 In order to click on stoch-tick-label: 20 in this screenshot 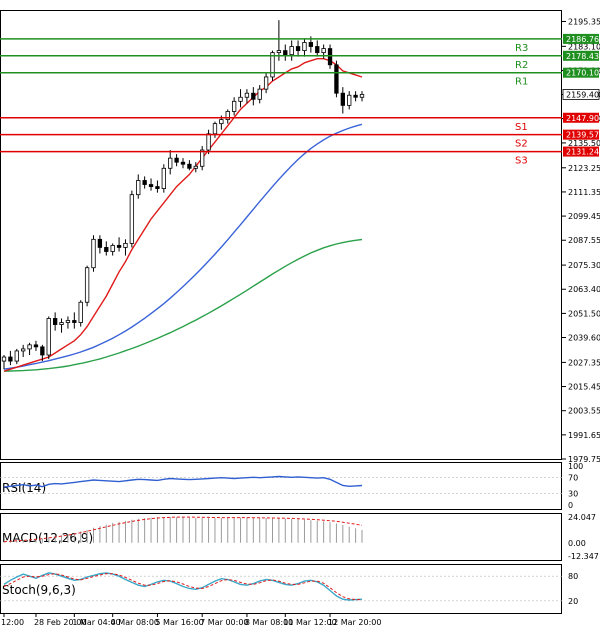, I will do `click(573, 601)`.